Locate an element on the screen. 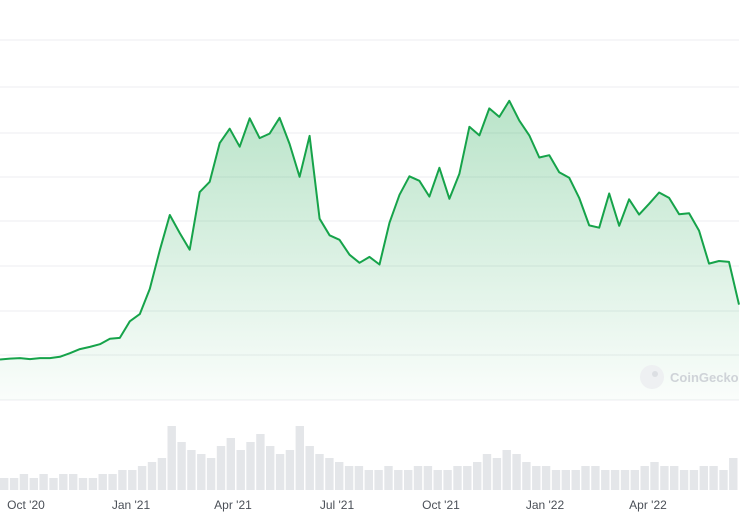 The image size is (747, 516). x-tick-label: Jan '22 is located at coordinates (545, 505).